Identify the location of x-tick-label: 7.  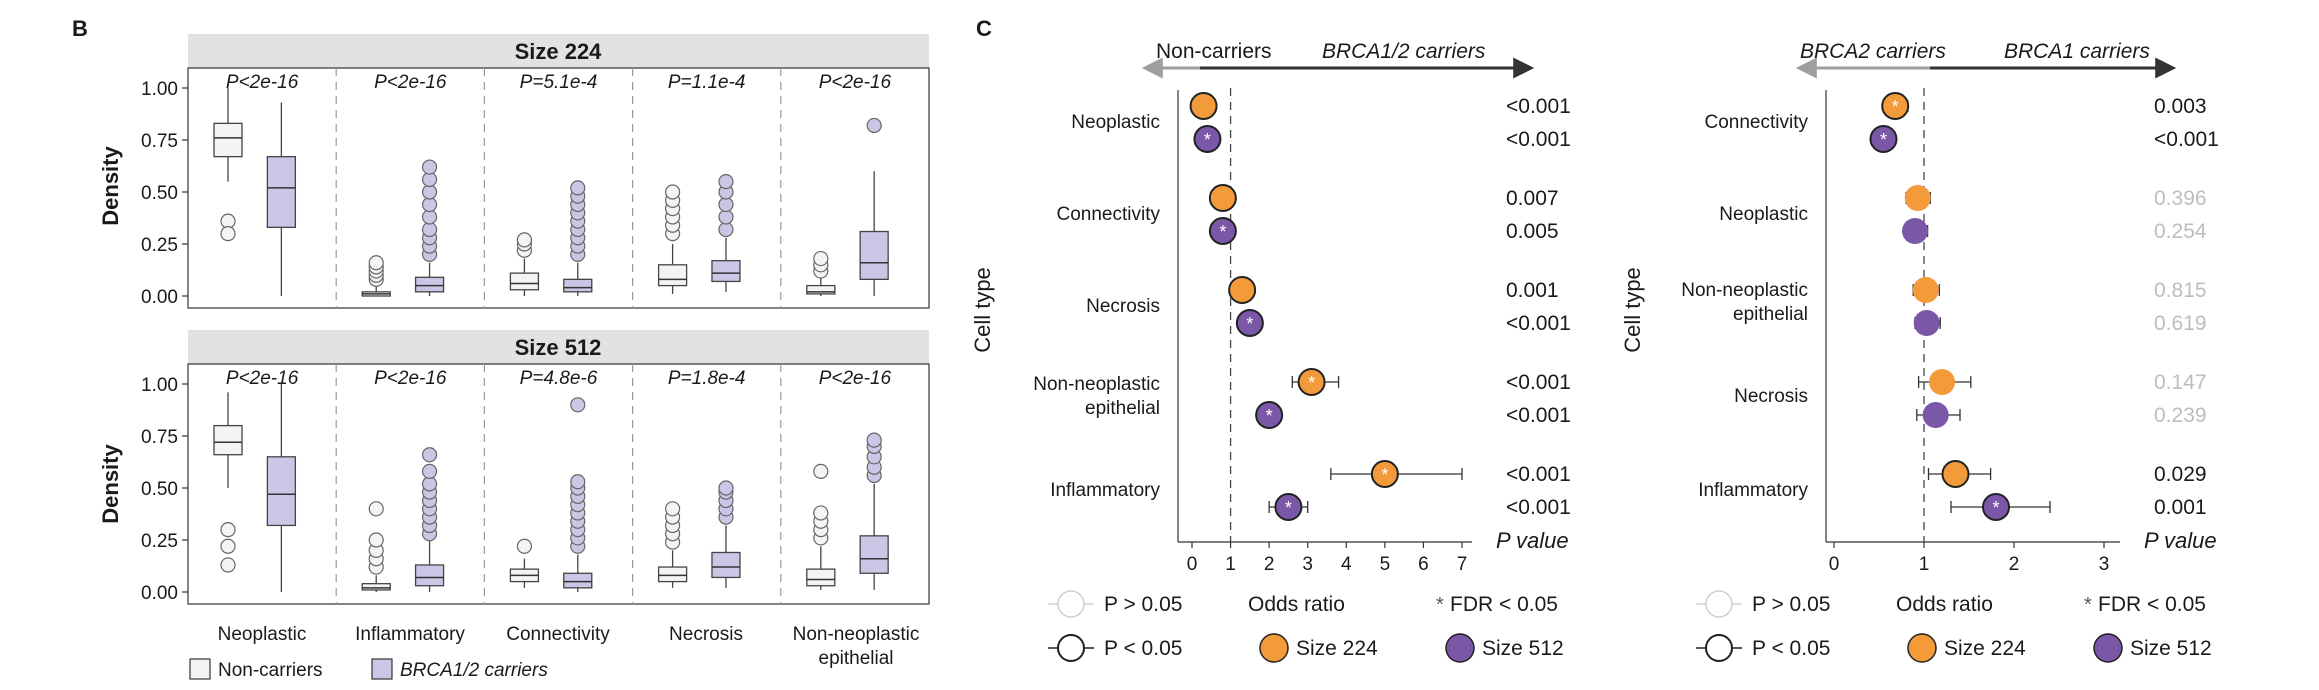
(1462, 564).